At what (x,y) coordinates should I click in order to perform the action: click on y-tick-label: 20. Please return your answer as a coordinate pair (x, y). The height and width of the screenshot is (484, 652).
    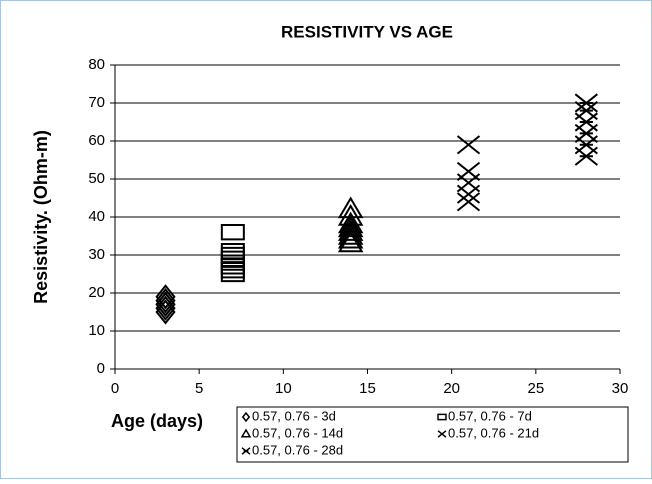
    Looking at the image, I should click on (96, 292).